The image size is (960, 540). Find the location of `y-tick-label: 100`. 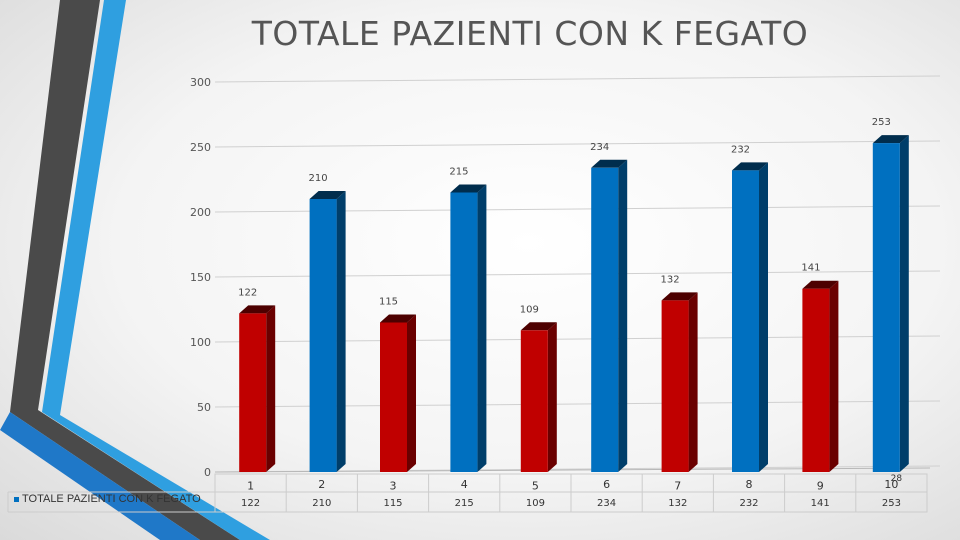

y-tick-label: 100 is located at coordinates (200, 342).